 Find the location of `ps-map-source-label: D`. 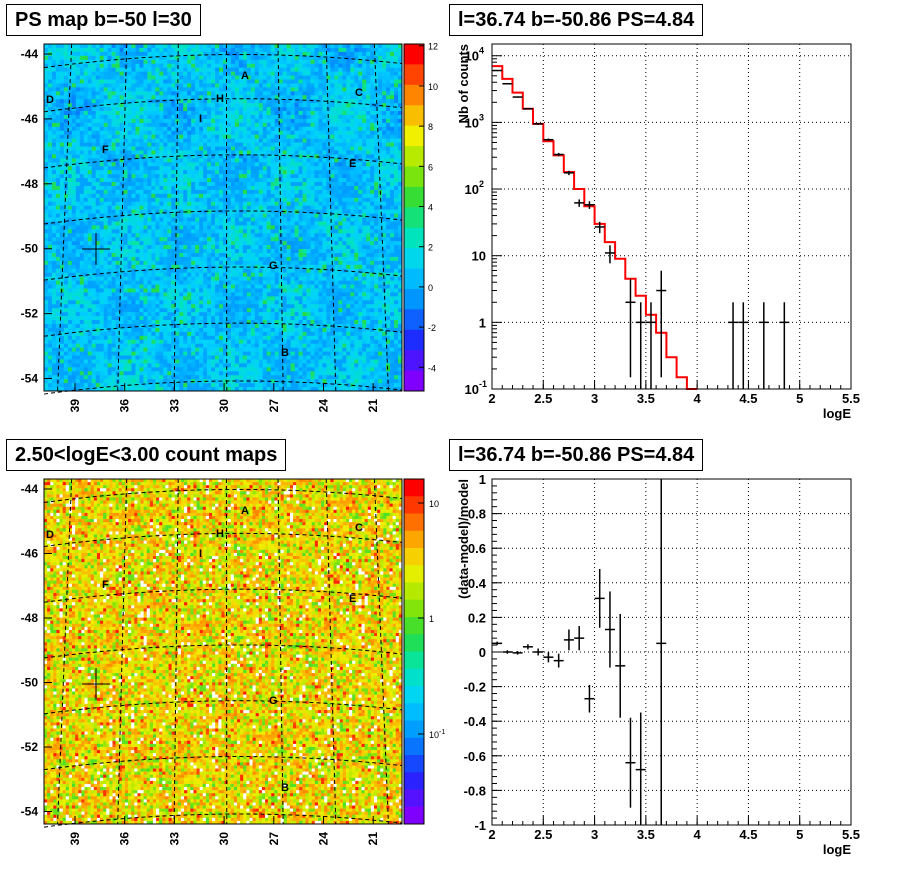

ps-map-source-label: D is located at coordinates (50, 100).